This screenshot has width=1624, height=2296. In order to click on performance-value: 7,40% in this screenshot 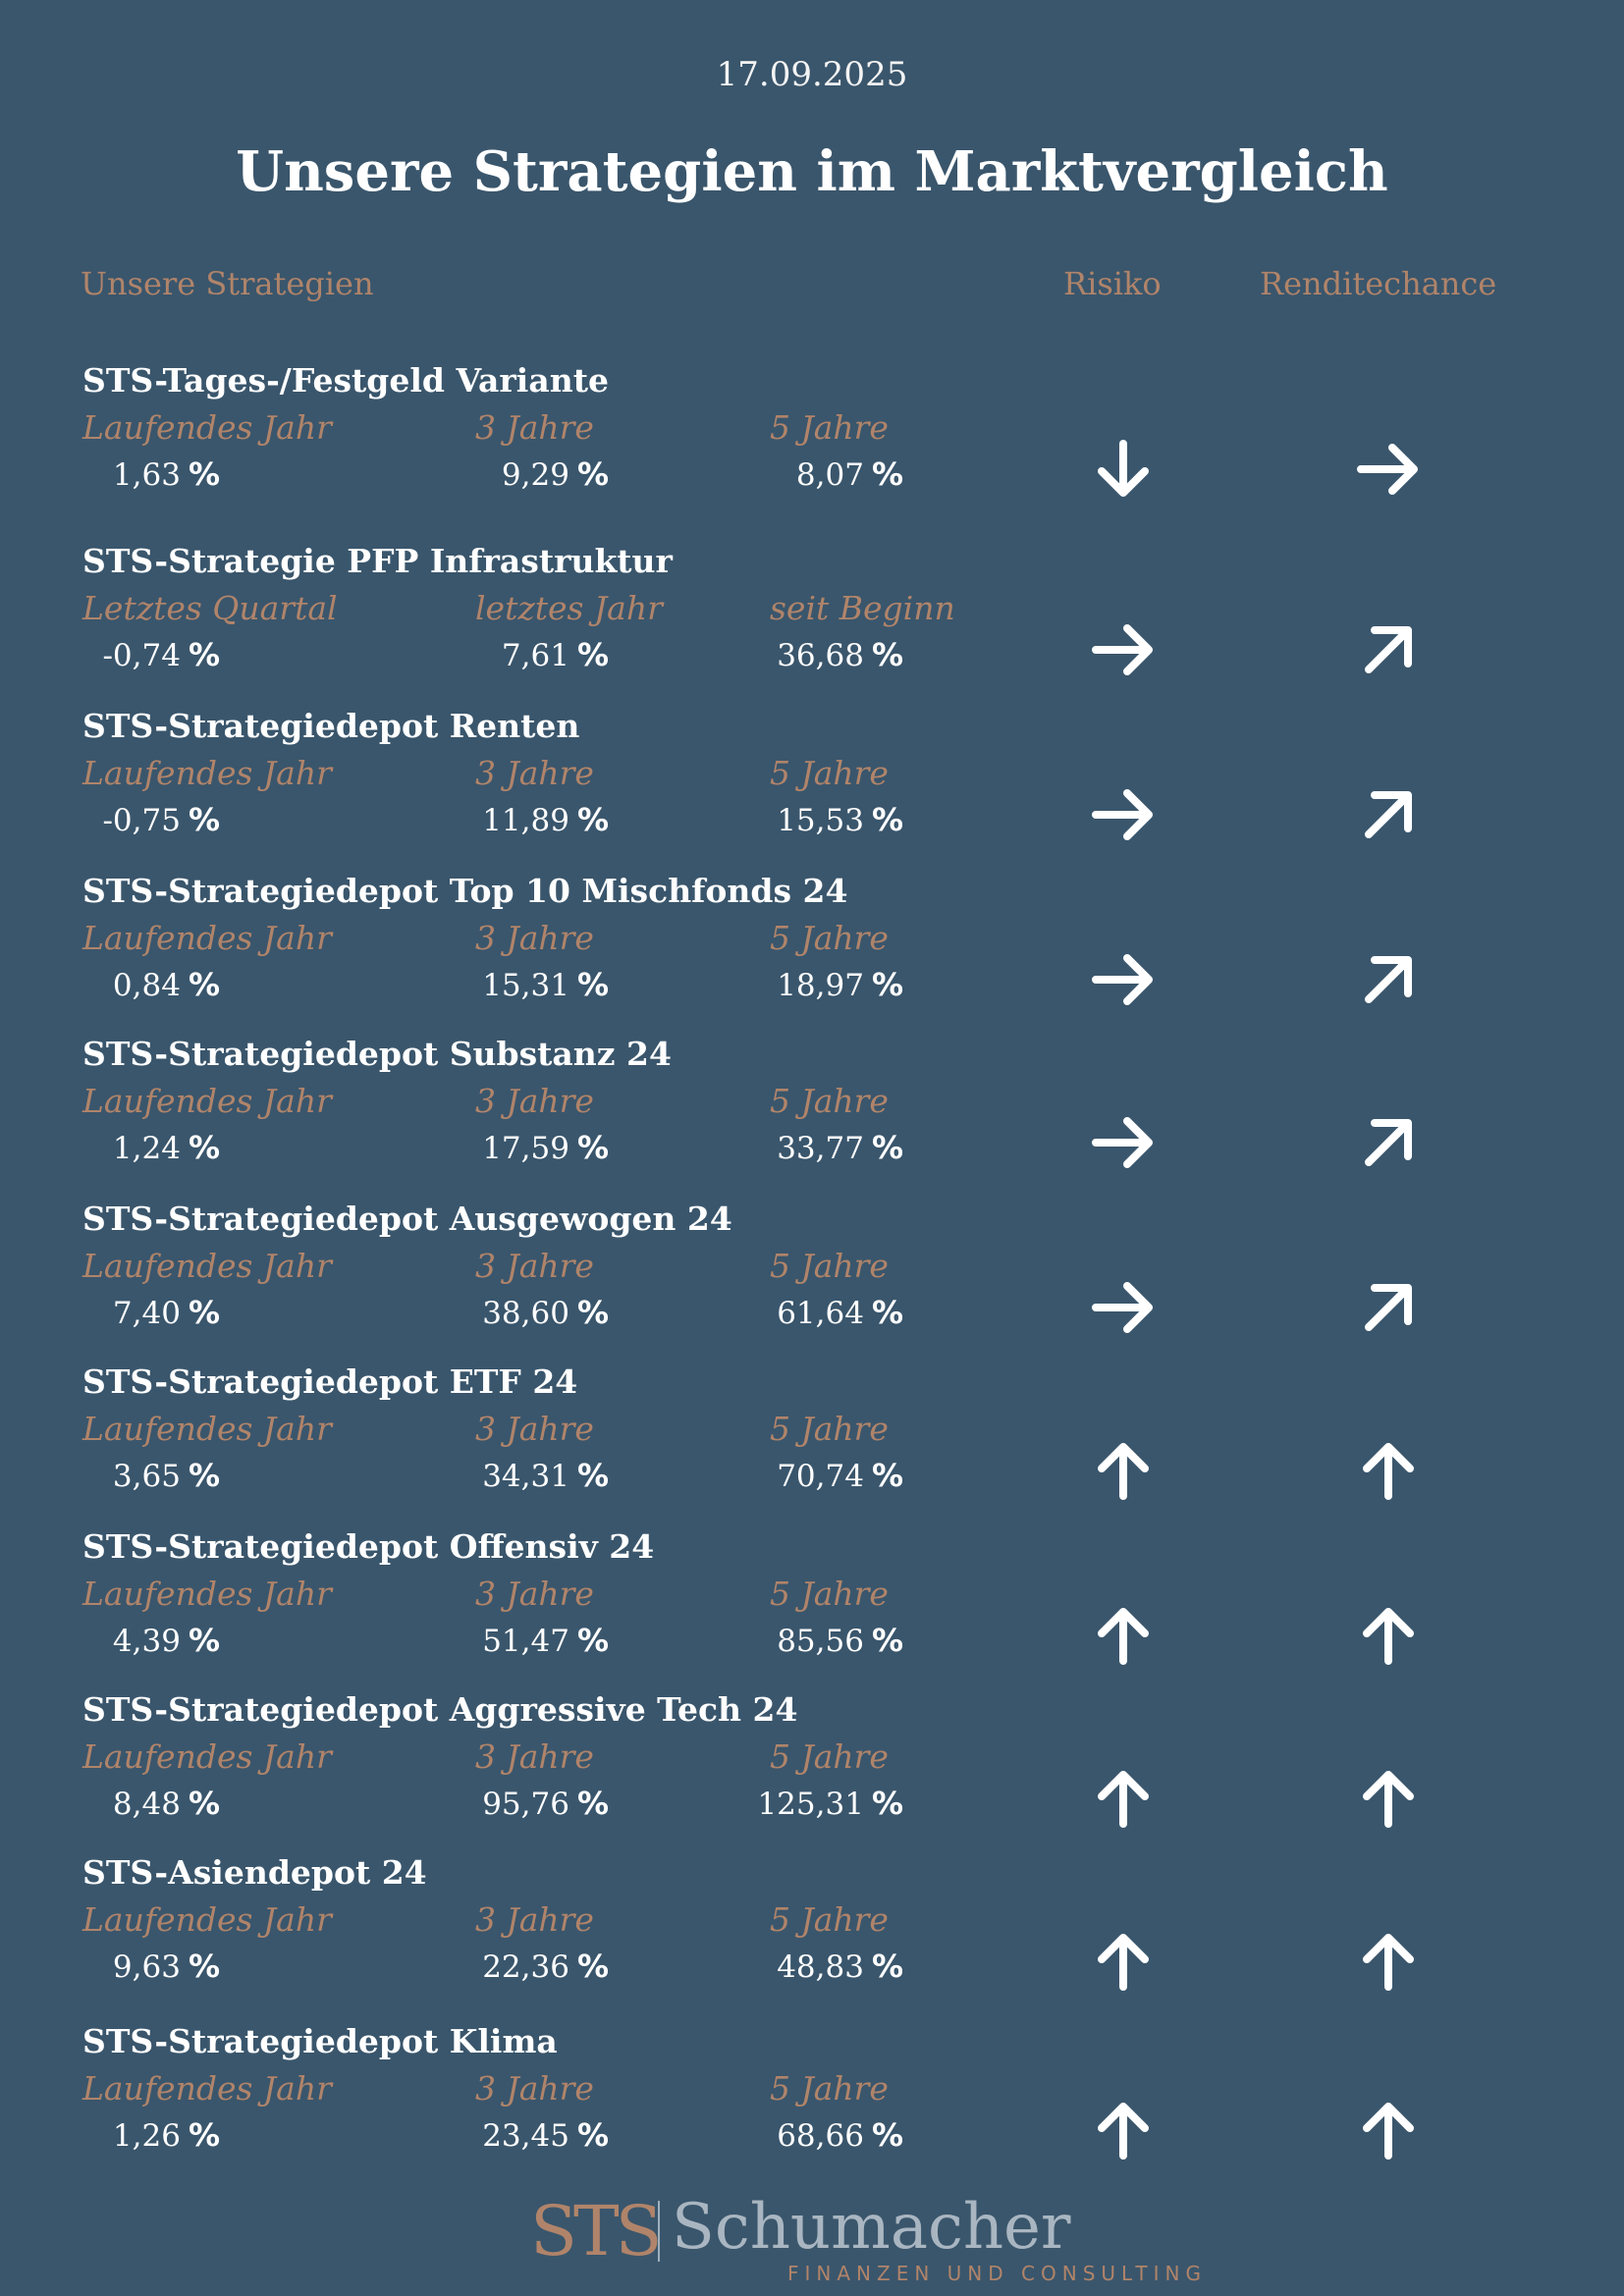, I will do `click(122, 1313)`.